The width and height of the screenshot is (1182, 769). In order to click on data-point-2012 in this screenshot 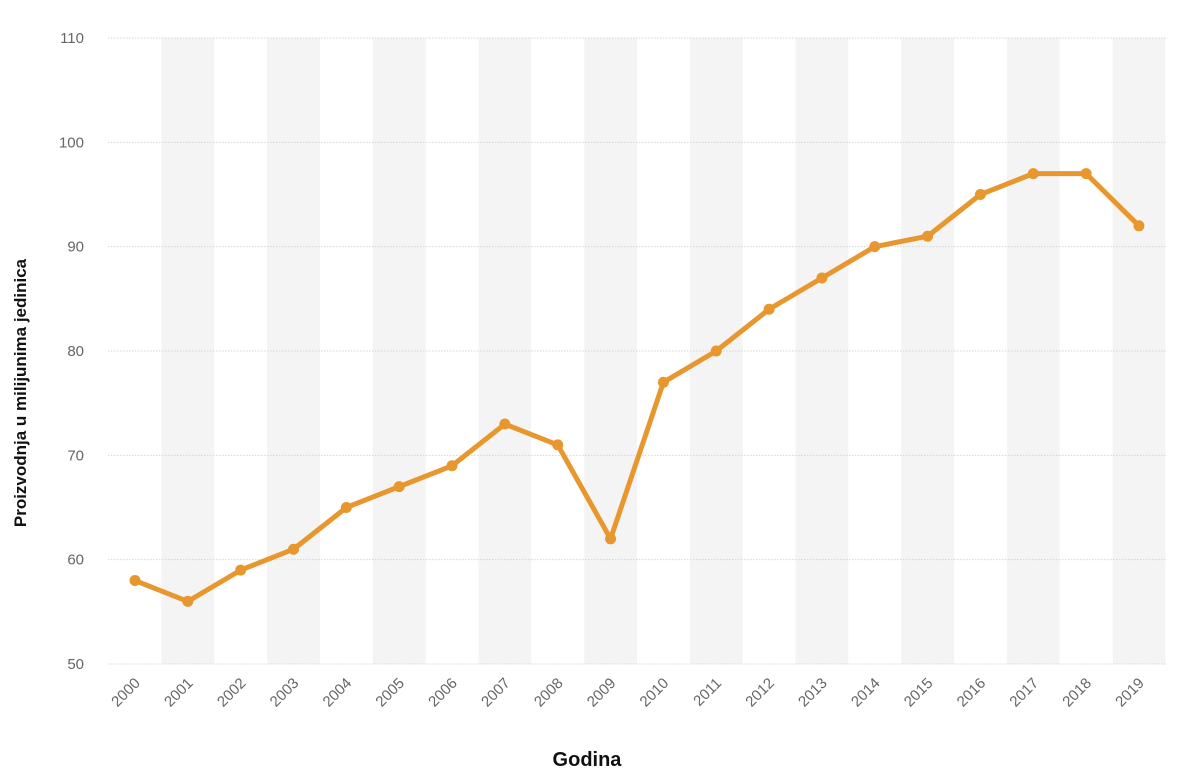, I will do `click(769, 309)`.